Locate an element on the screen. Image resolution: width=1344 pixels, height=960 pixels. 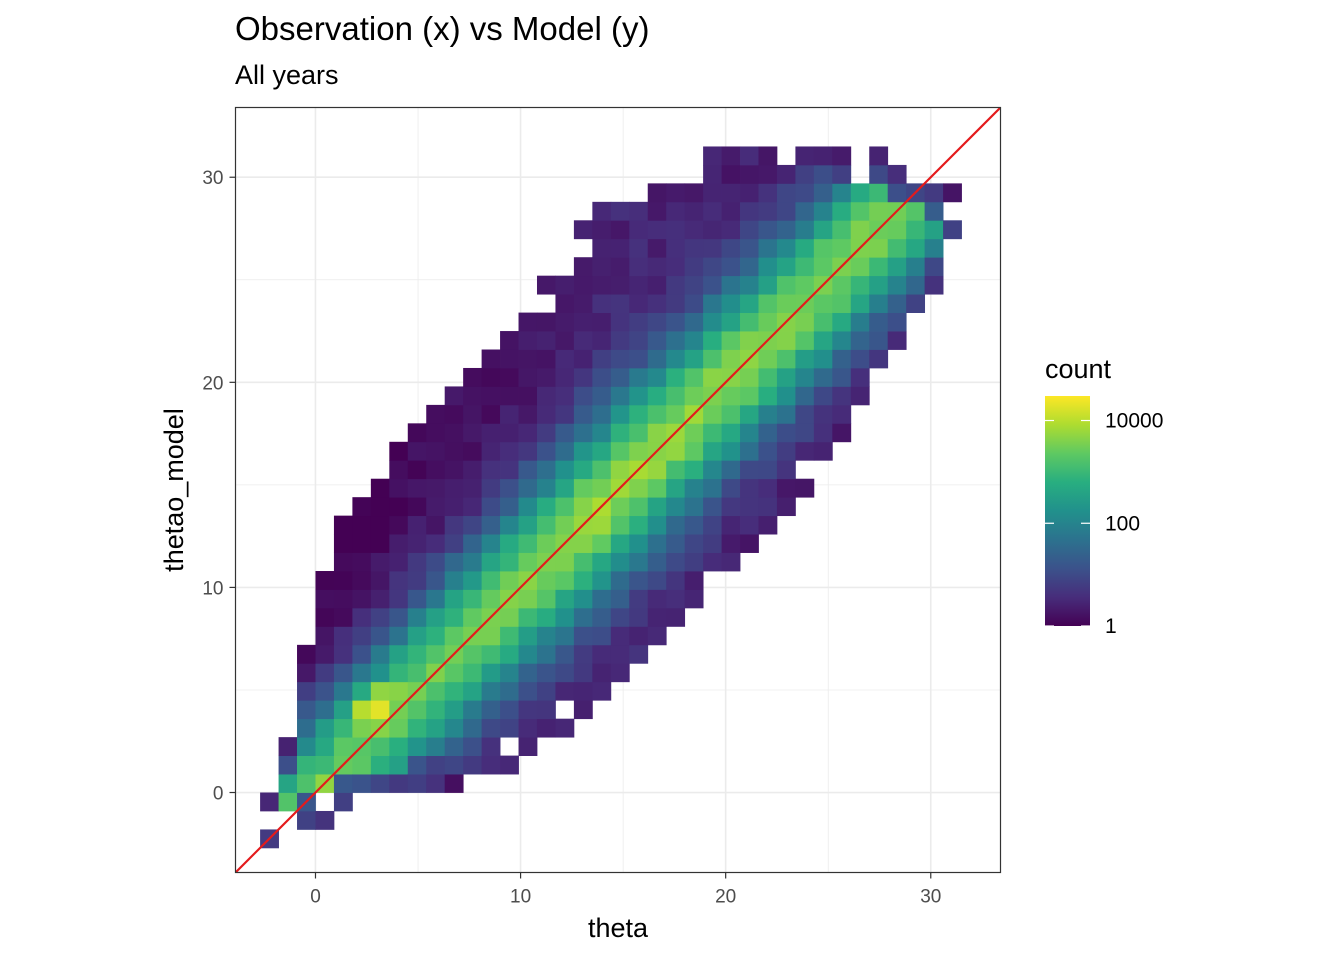
x-tick-label: 10 is located at coordinates (520, 897).